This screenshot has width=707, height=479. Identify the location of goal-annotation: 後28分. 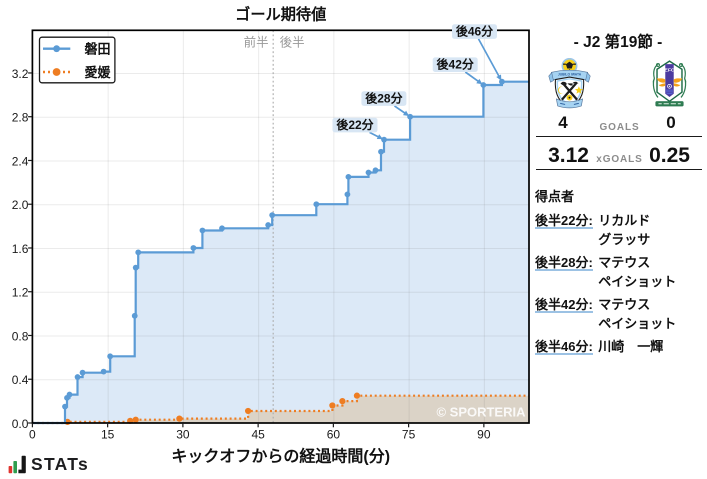
(385, 104).